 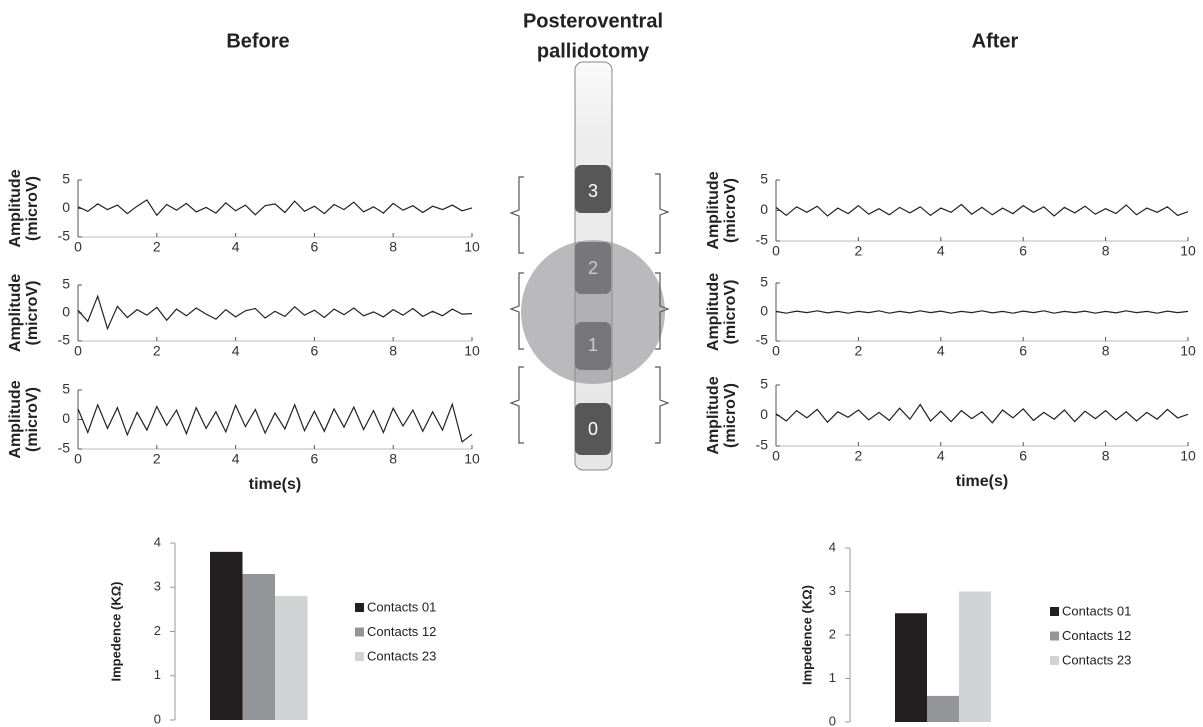 I want to click on contact-label: 0, so click(x=593, y=429).